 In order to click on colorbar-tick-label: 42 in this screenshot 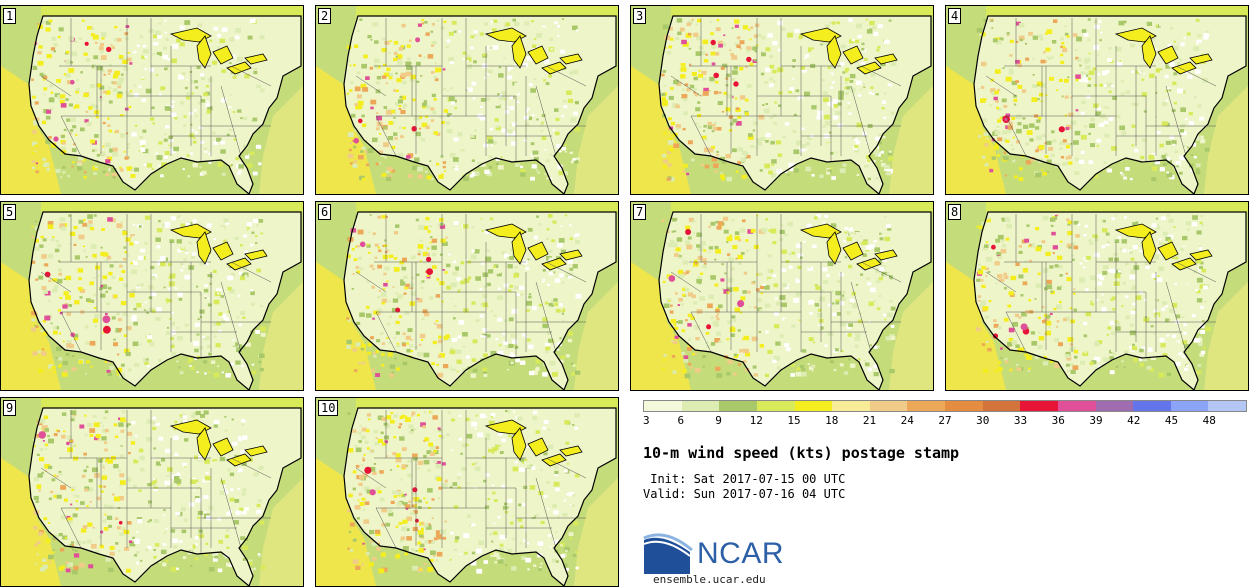, I will do `click(1134, 420)`.